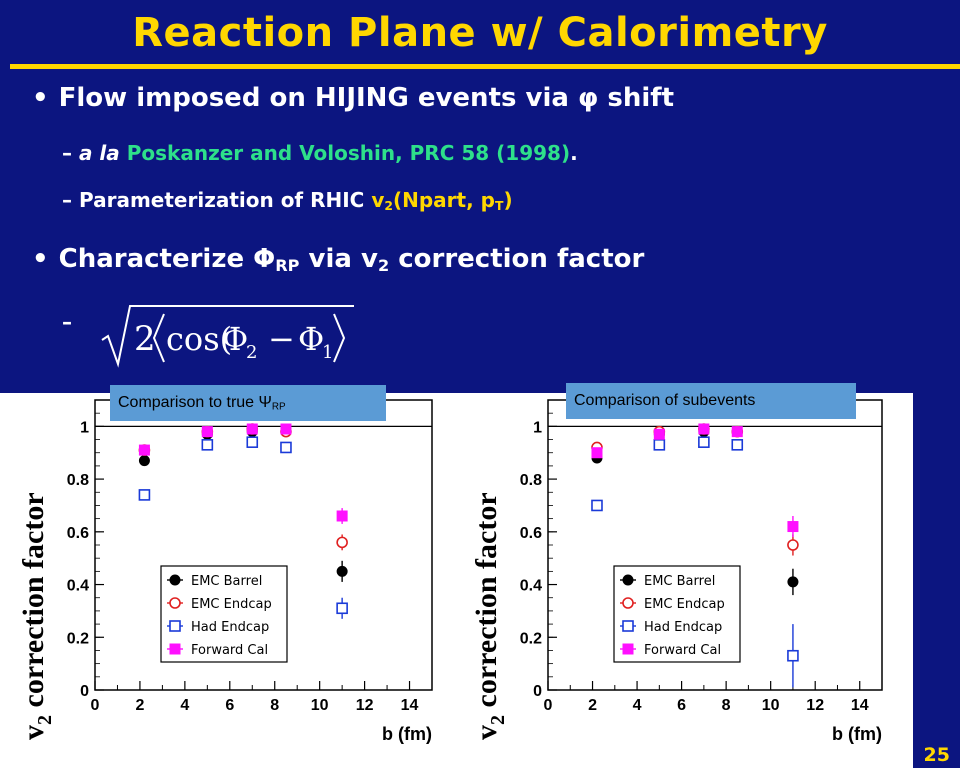  Describe the element at coordinates (327, 352) in the screenshot. I see `formula-phi1-sub: 1` at that location.